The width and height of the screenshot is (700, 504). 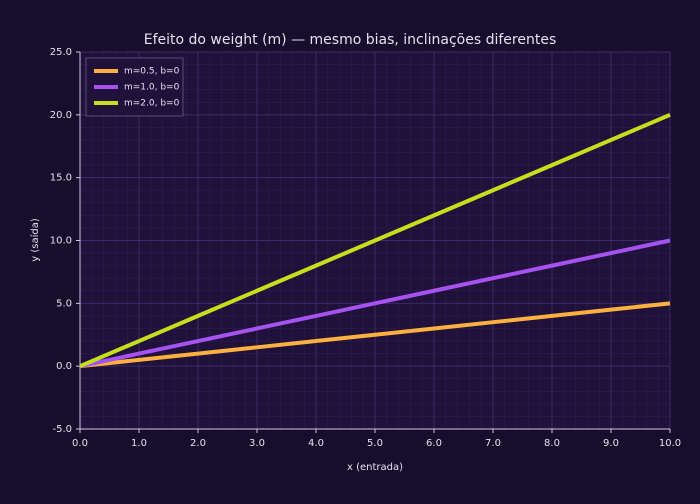 What do you see at coordinates (316, 443) in the screenshot?
I see `x-tick-label: 4.0` at bounding box center [316, 443].